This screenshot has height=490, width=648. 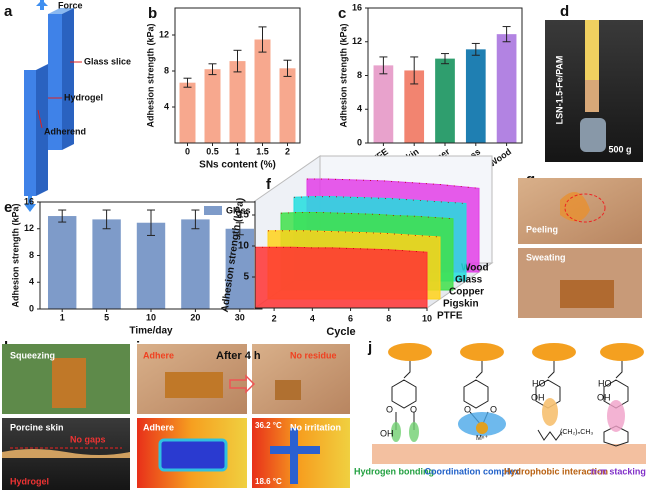 What do you see at coordinates (268, 425) in the screenshot?
I see `label: 36.2 °C` at bounding box center [268, 425].